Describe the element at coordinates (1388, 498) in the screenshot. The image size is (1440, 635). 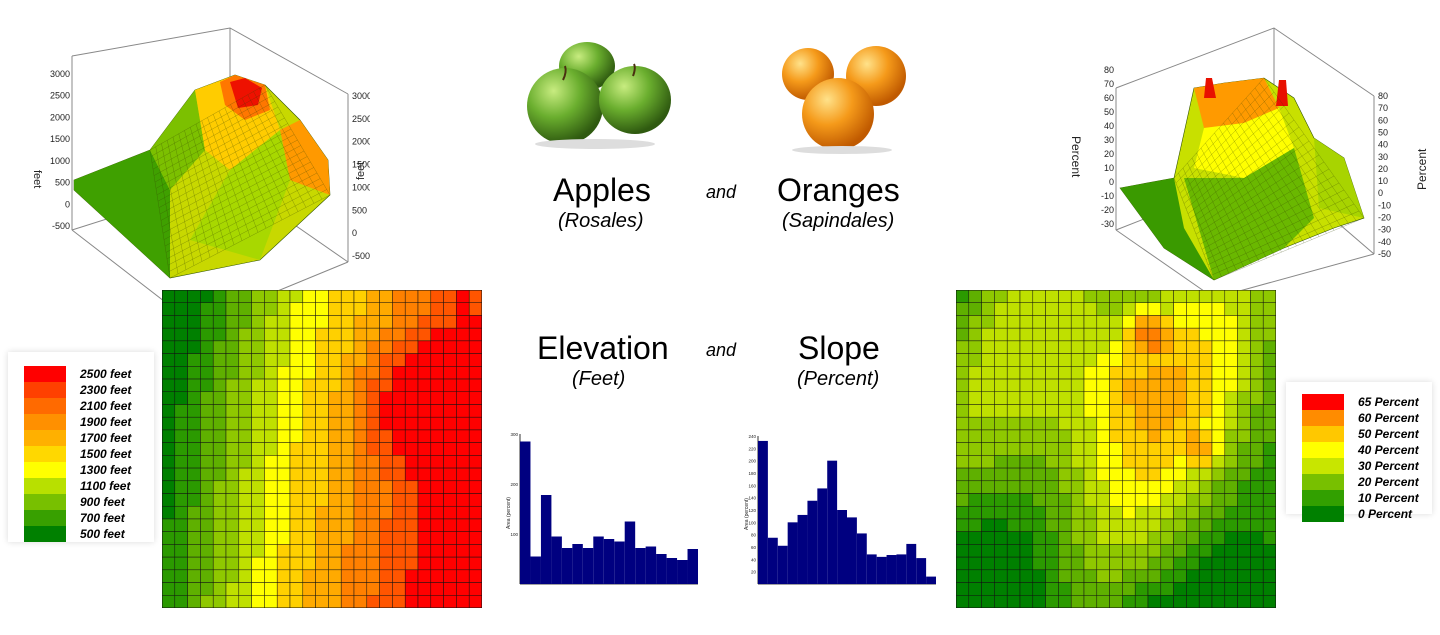
I see `slope-legend-label: 10 Percent` at that location.